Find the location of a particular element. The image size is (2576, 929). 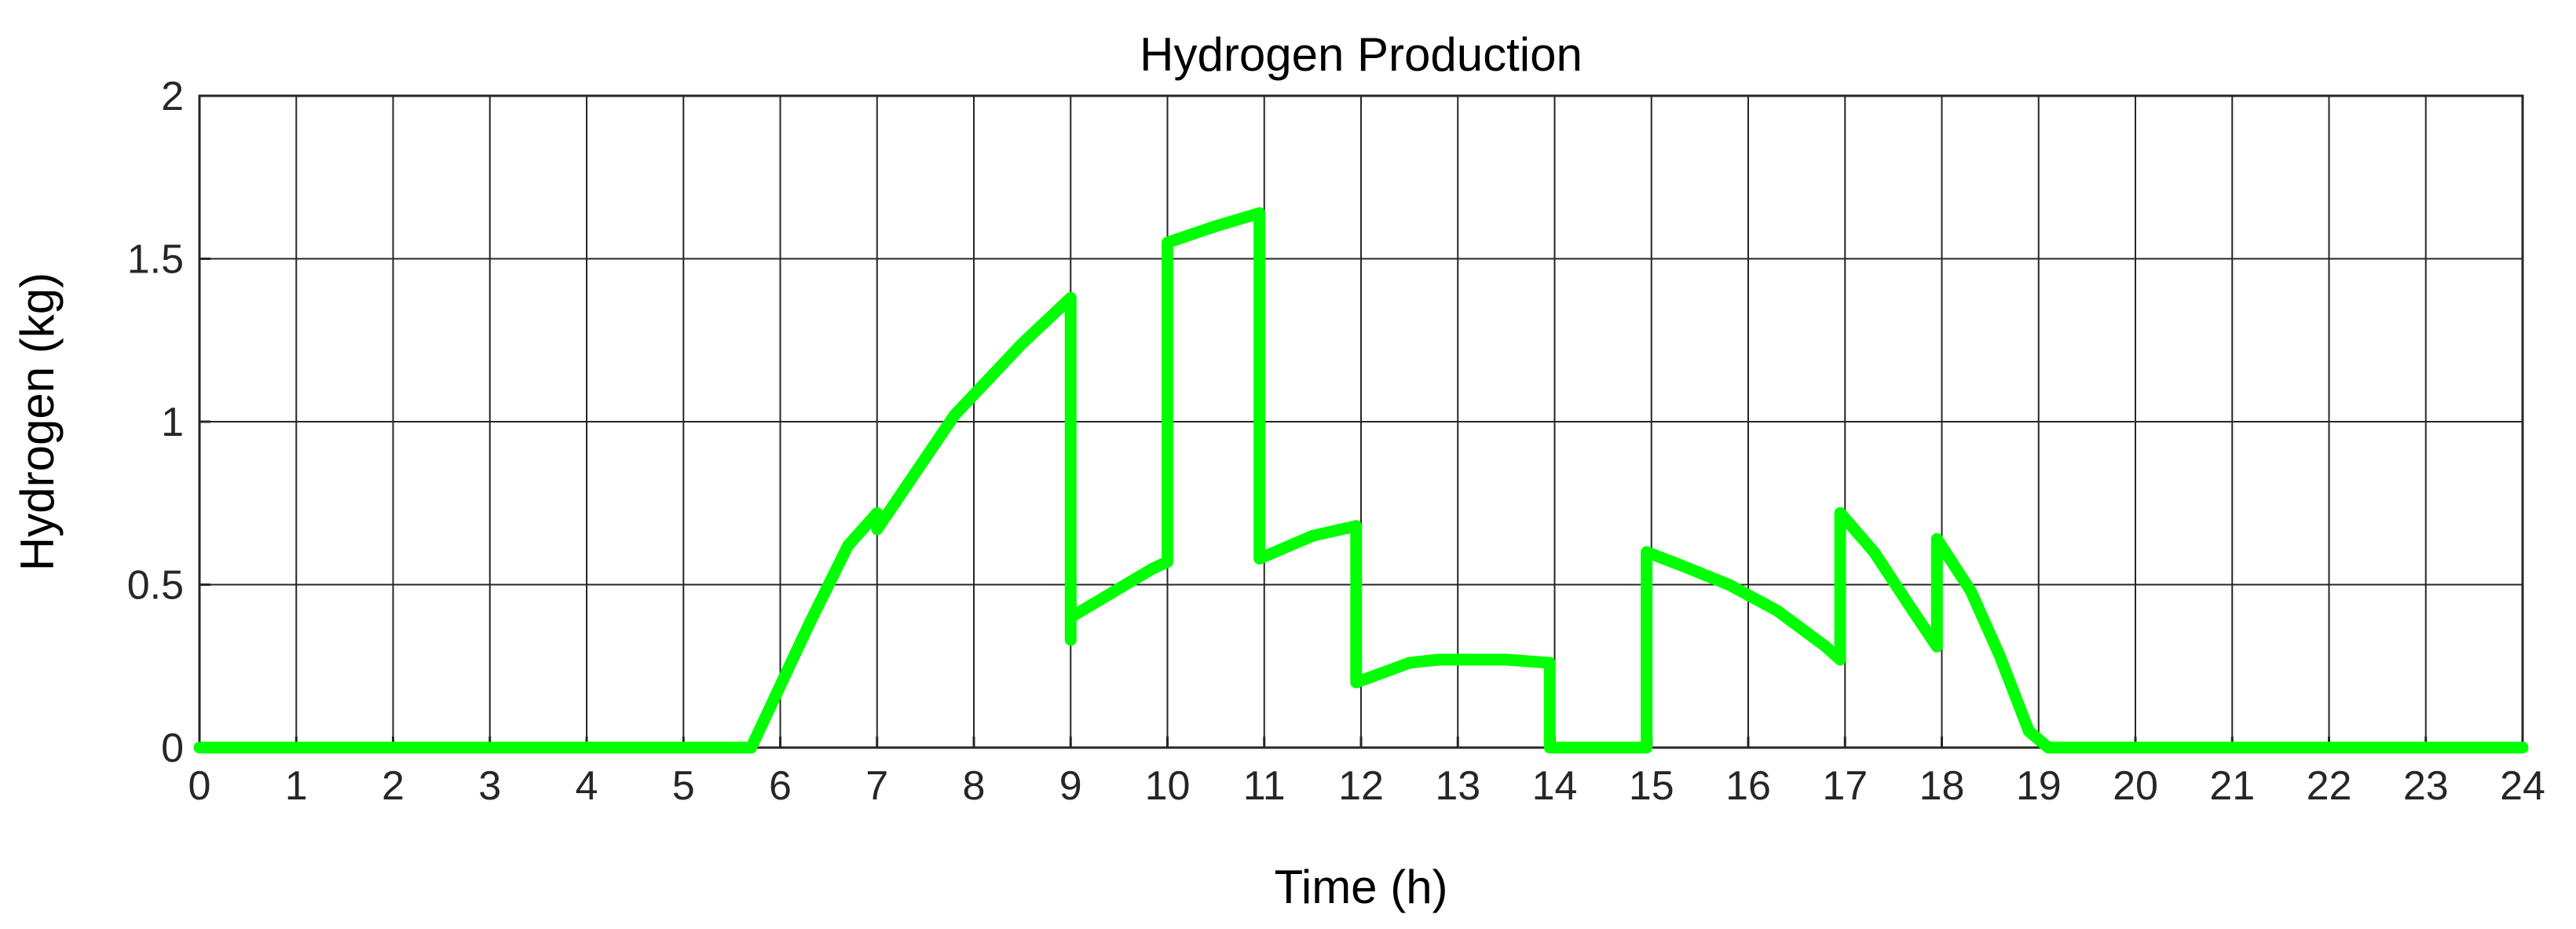

chart-title: Hydrogen Production is located at coordinates (1362, 54).